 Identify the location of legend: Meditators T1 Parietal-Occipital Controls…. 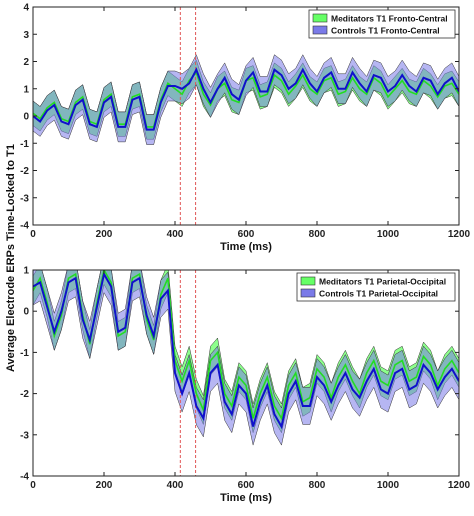
(376, 287).